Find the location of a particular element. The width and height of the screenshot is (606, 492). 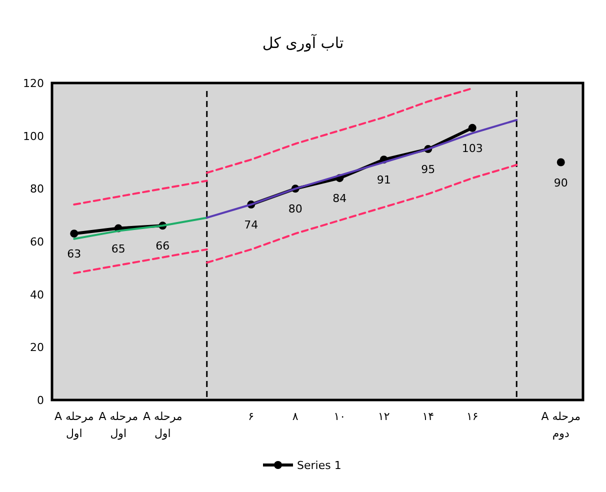

y-tick-label: 20 is located at coordinates (37, 347).